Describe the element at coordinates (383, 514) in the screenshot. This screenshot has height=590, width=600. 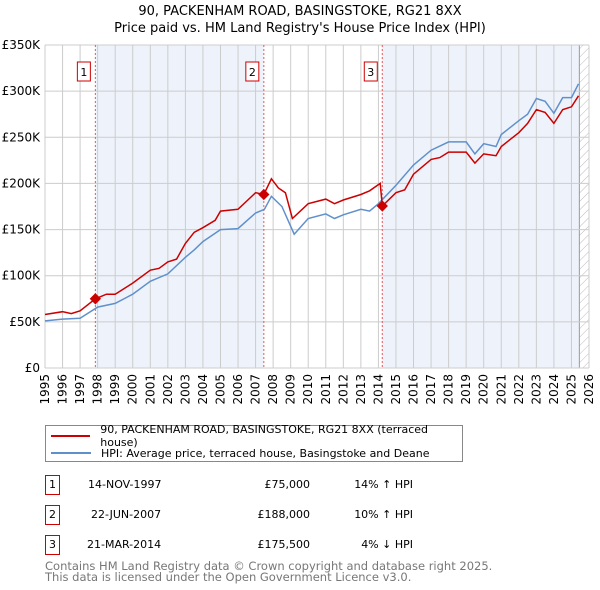
I see `sale-hpi-diff: 10% ↑ HPI` at that location.